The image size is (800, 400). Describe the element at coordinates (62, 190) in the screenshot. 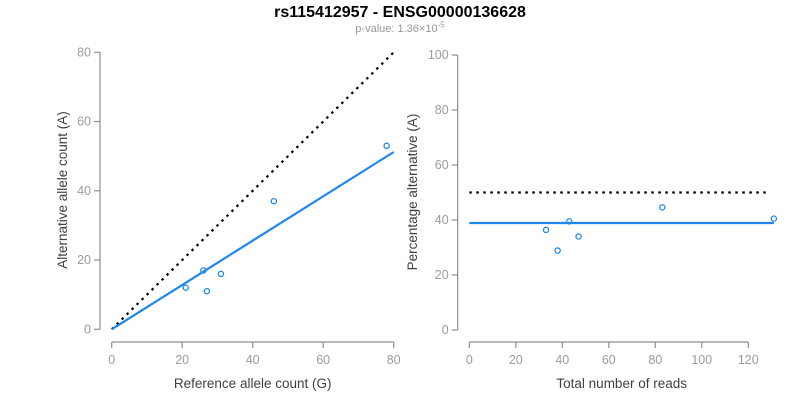

I see `y-axis-title: Alternative allele count (A)` at that location.